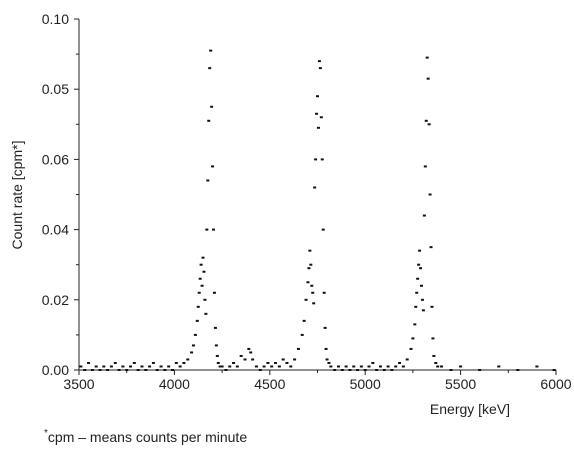  I want to click on x-tick-label: 5000, so click(365, 384).